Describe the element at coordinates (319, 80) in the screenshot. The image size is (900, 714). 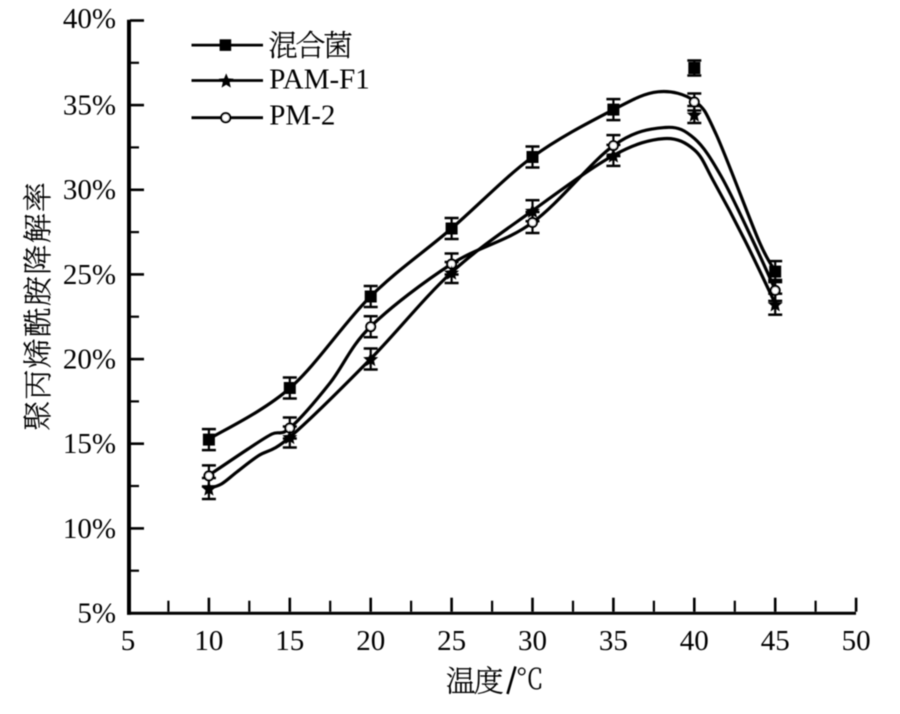
I see `svg-text: PAM-F1` at that location.